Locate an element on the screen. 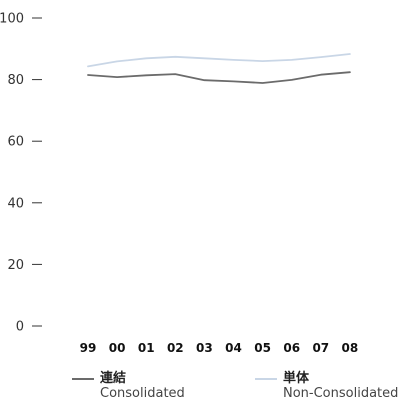 The height and width of the screenshot is (405, 418). legend-item-consolidated: 連結 Consolidated is located at coordinates (152, 387).